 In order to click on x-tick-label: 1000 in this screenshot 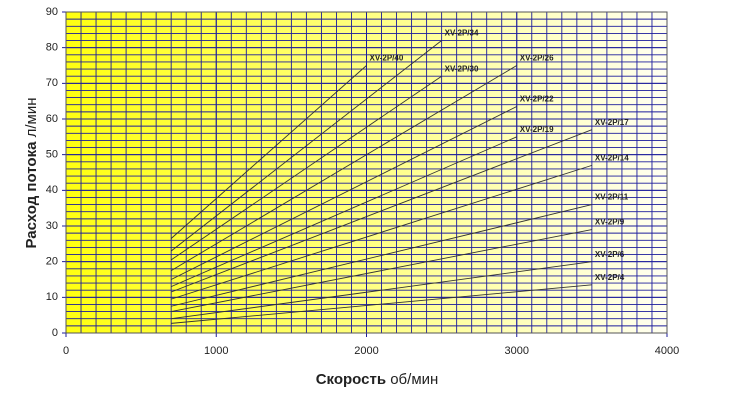, I will do `click(216, 351)`.